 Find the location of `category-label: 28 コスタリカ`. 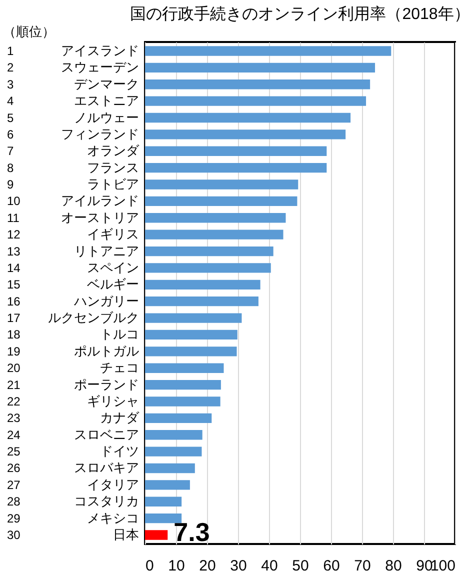

category-label: 28 コスタリカ is located at coordinates (73, 501).